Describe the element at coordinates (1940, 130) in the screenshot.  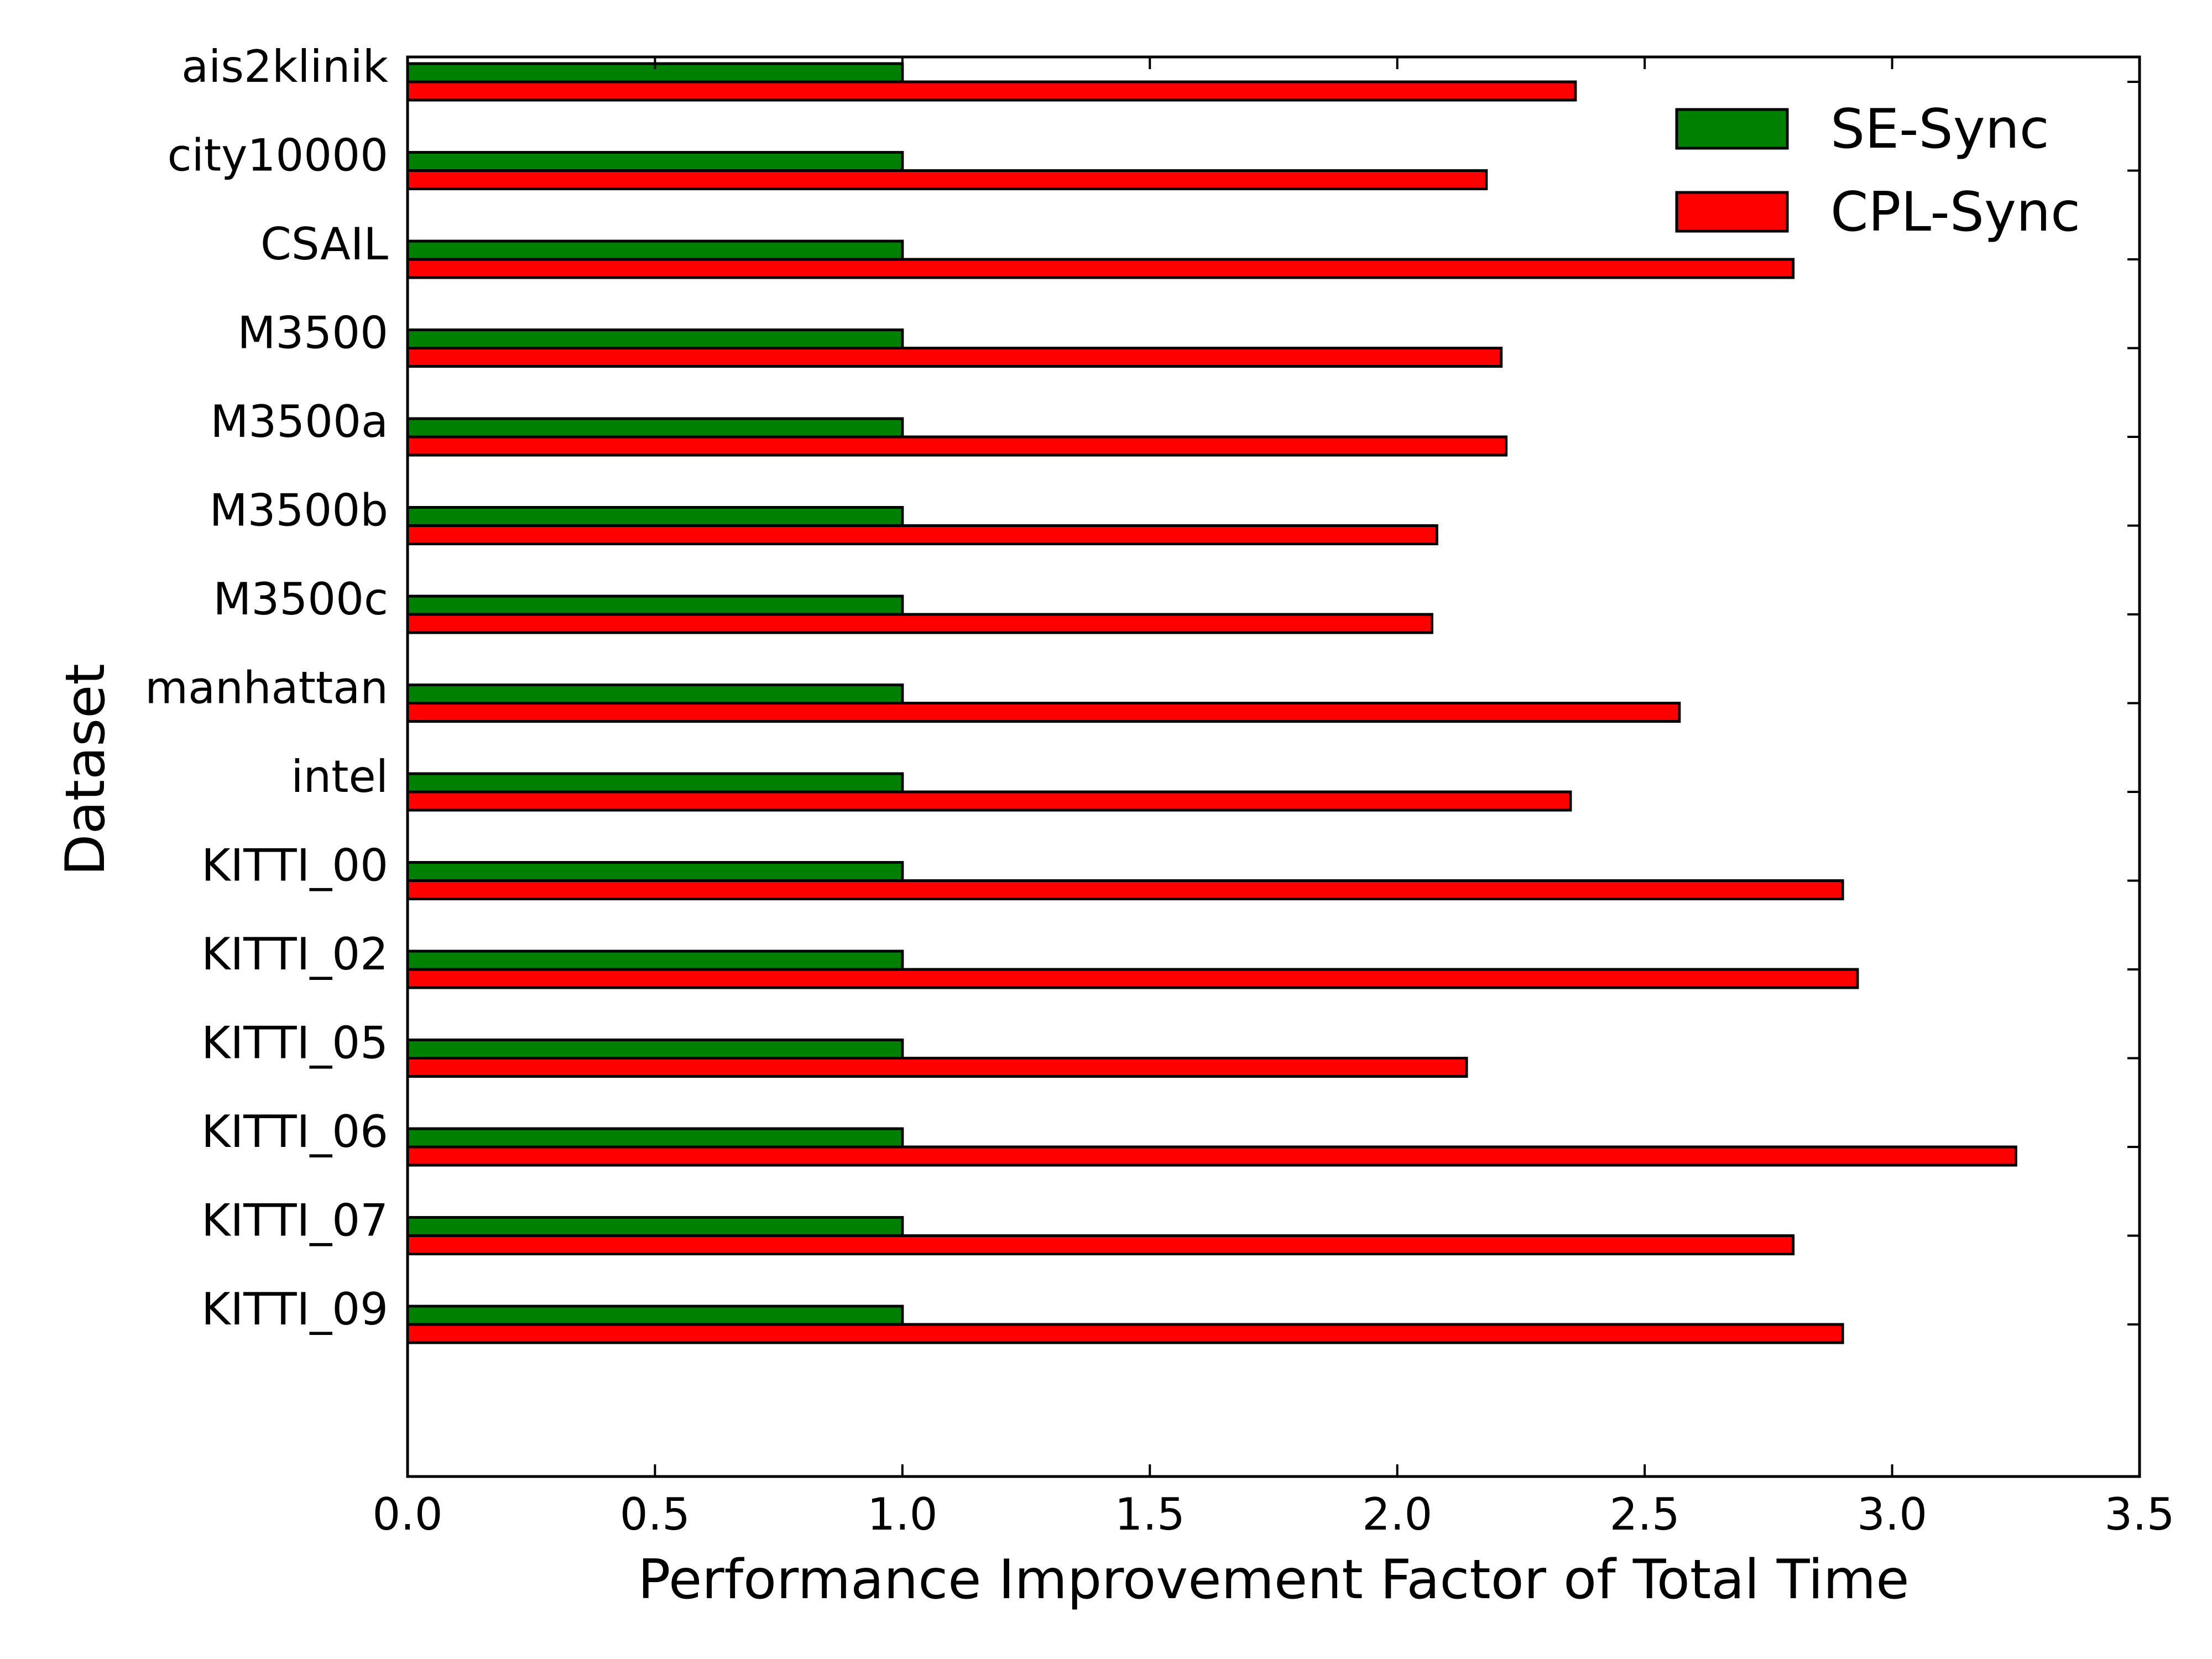
I see `legend-label-se-sync: SE-Sync` at that location.